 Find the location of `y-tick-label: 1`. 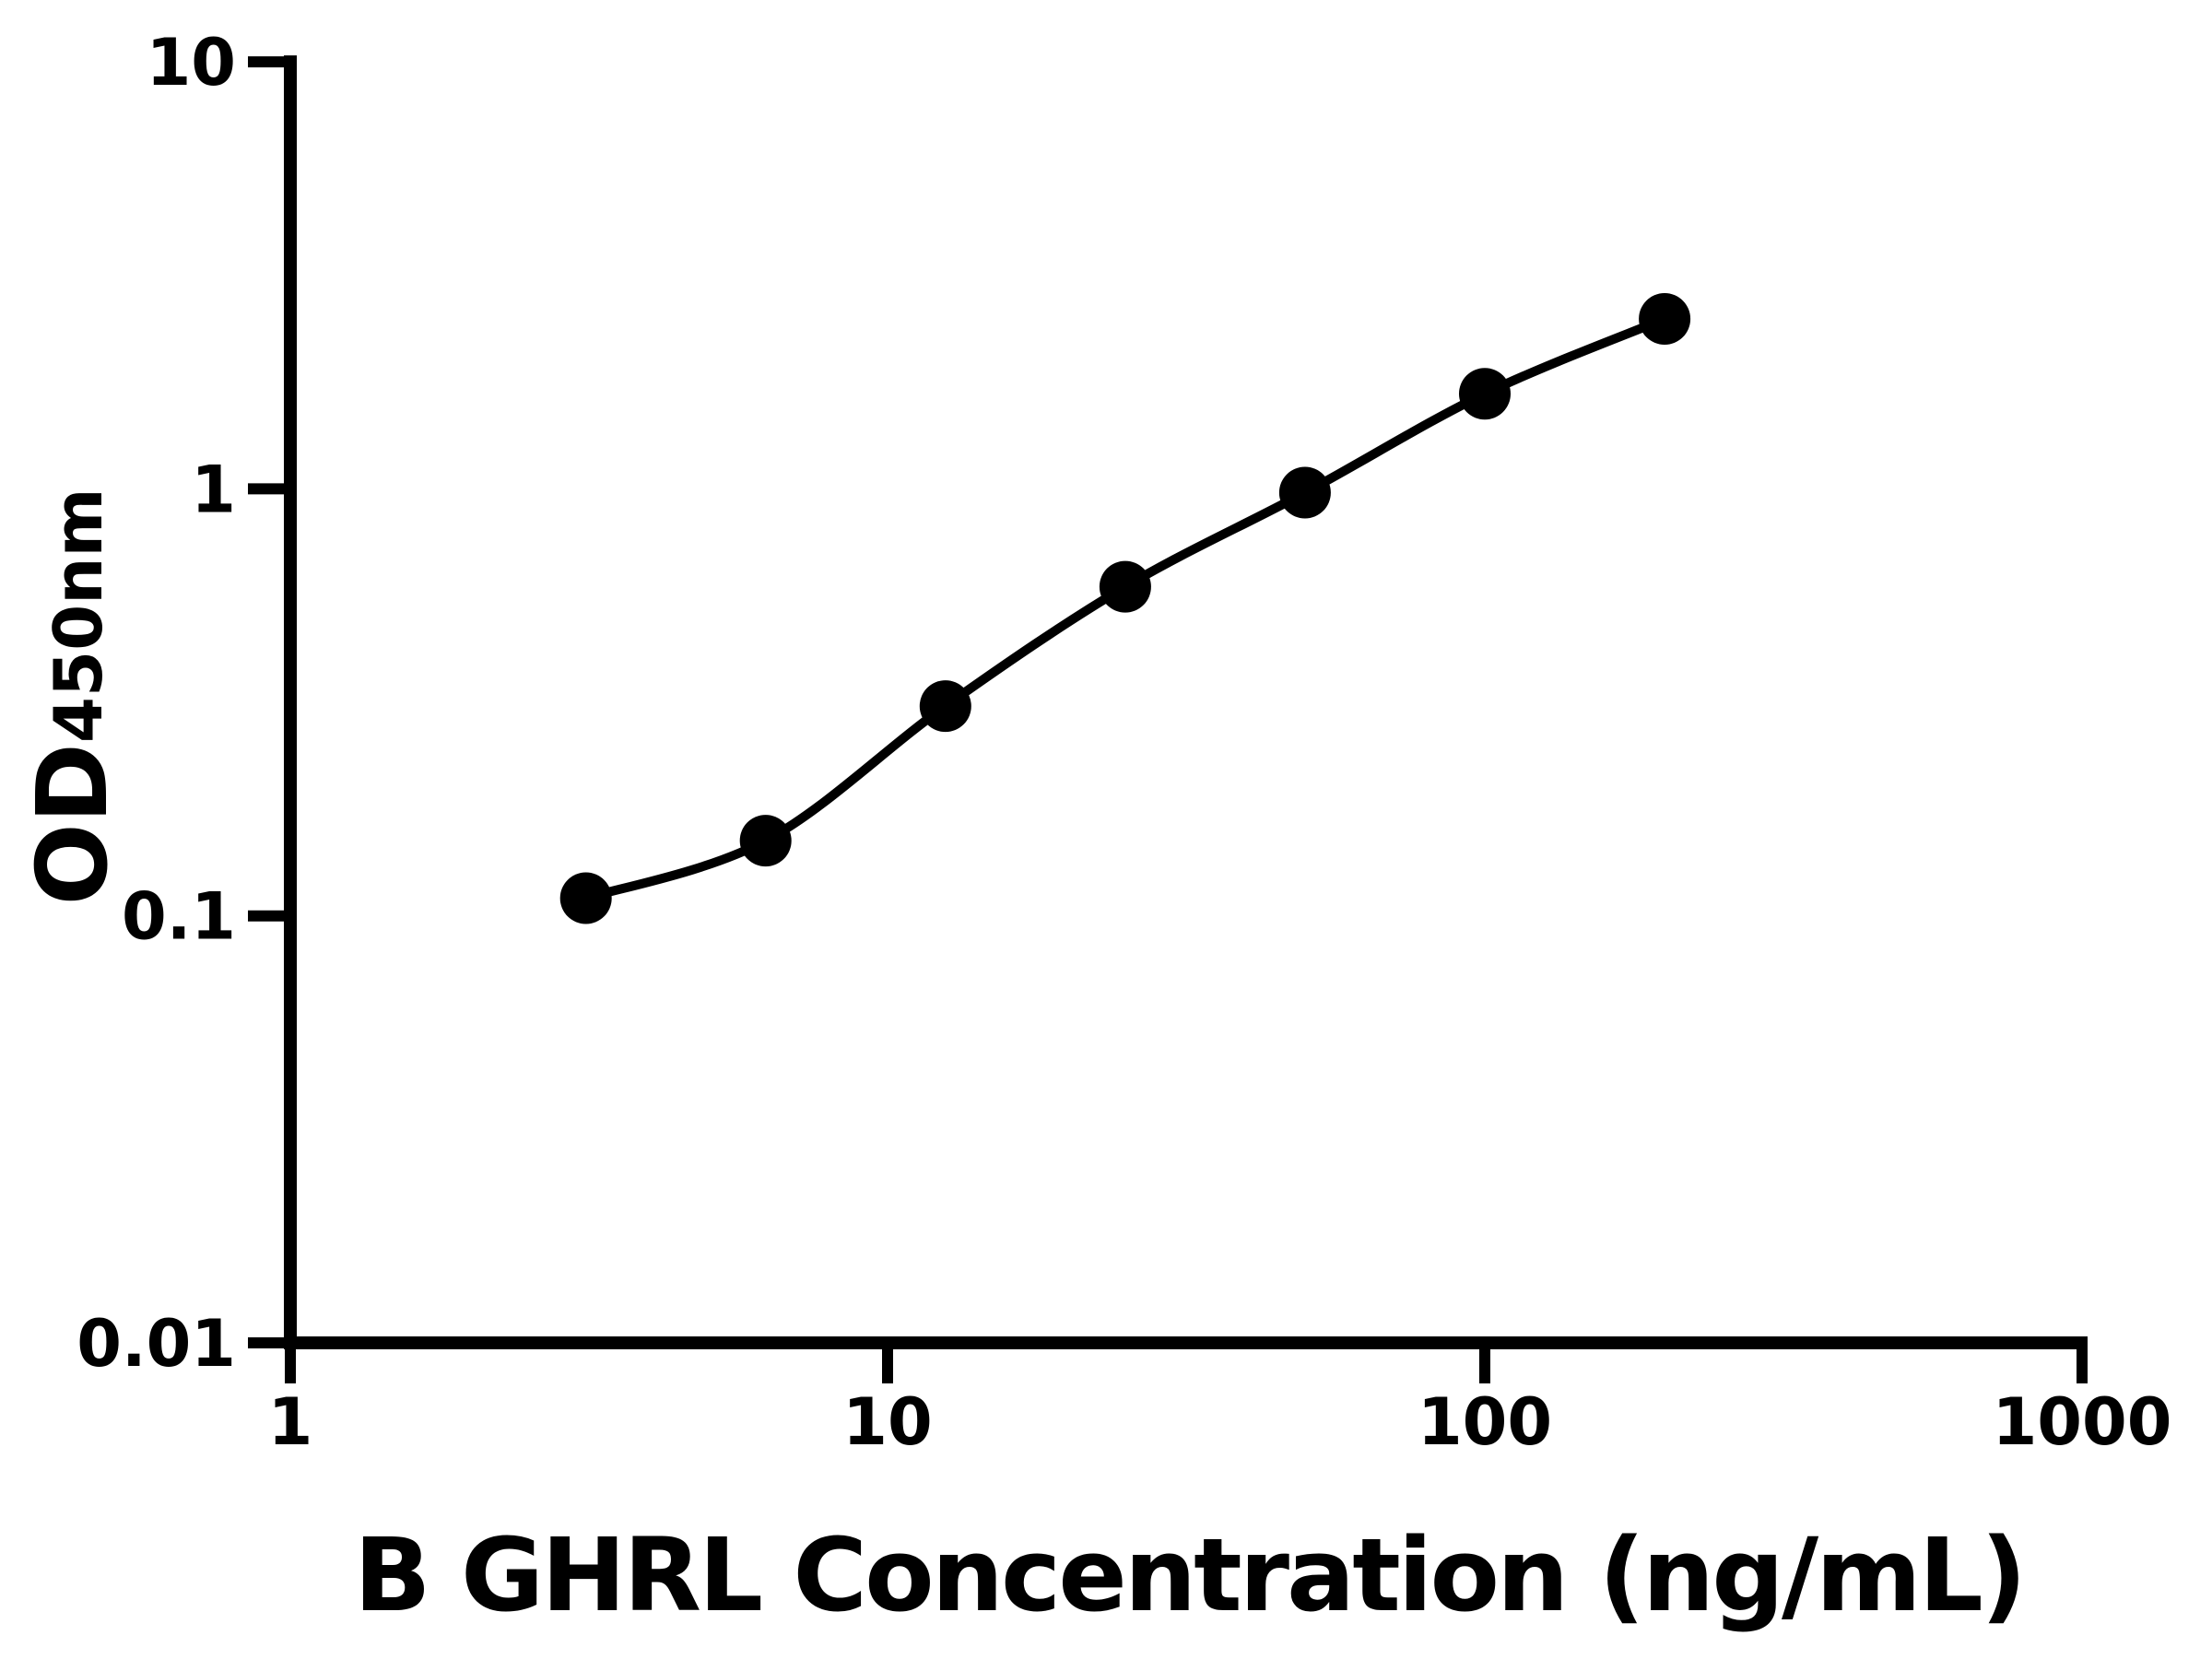

y-tick-label: 1 is located at coordinates (213, 489).